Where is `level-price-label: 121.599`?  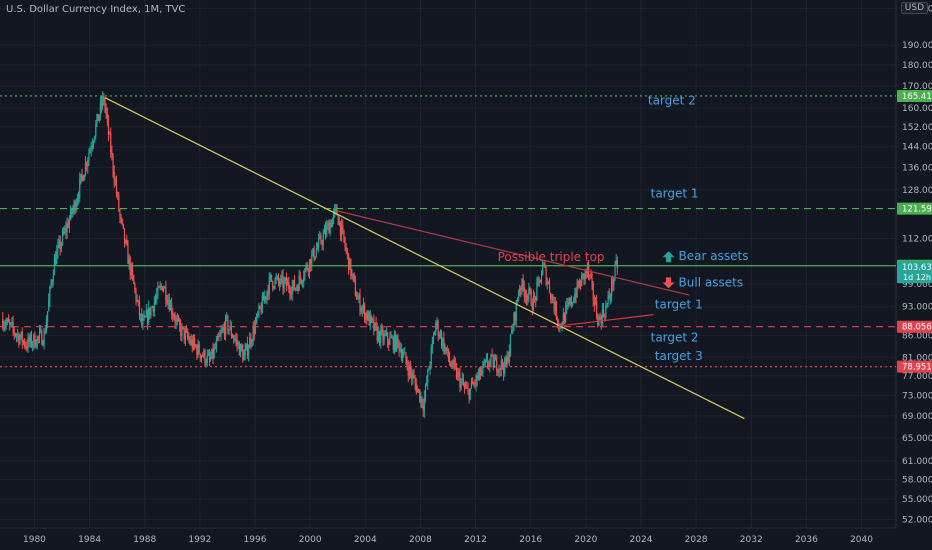
level-price-label: 121.599 is located at coordinates (917, 210).